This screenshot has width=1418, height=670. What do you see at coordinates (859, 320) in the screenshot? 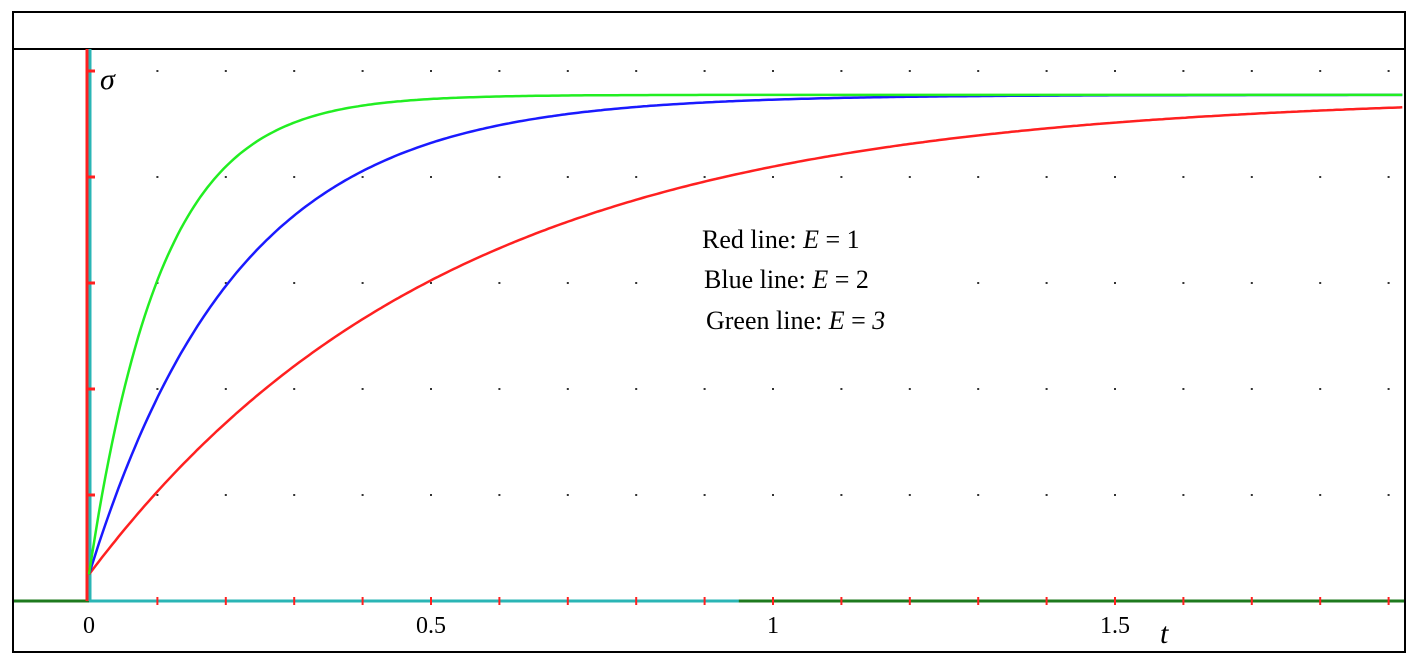
I see `legend-entry-green-suffix: =` at bounding box center [859, 320].